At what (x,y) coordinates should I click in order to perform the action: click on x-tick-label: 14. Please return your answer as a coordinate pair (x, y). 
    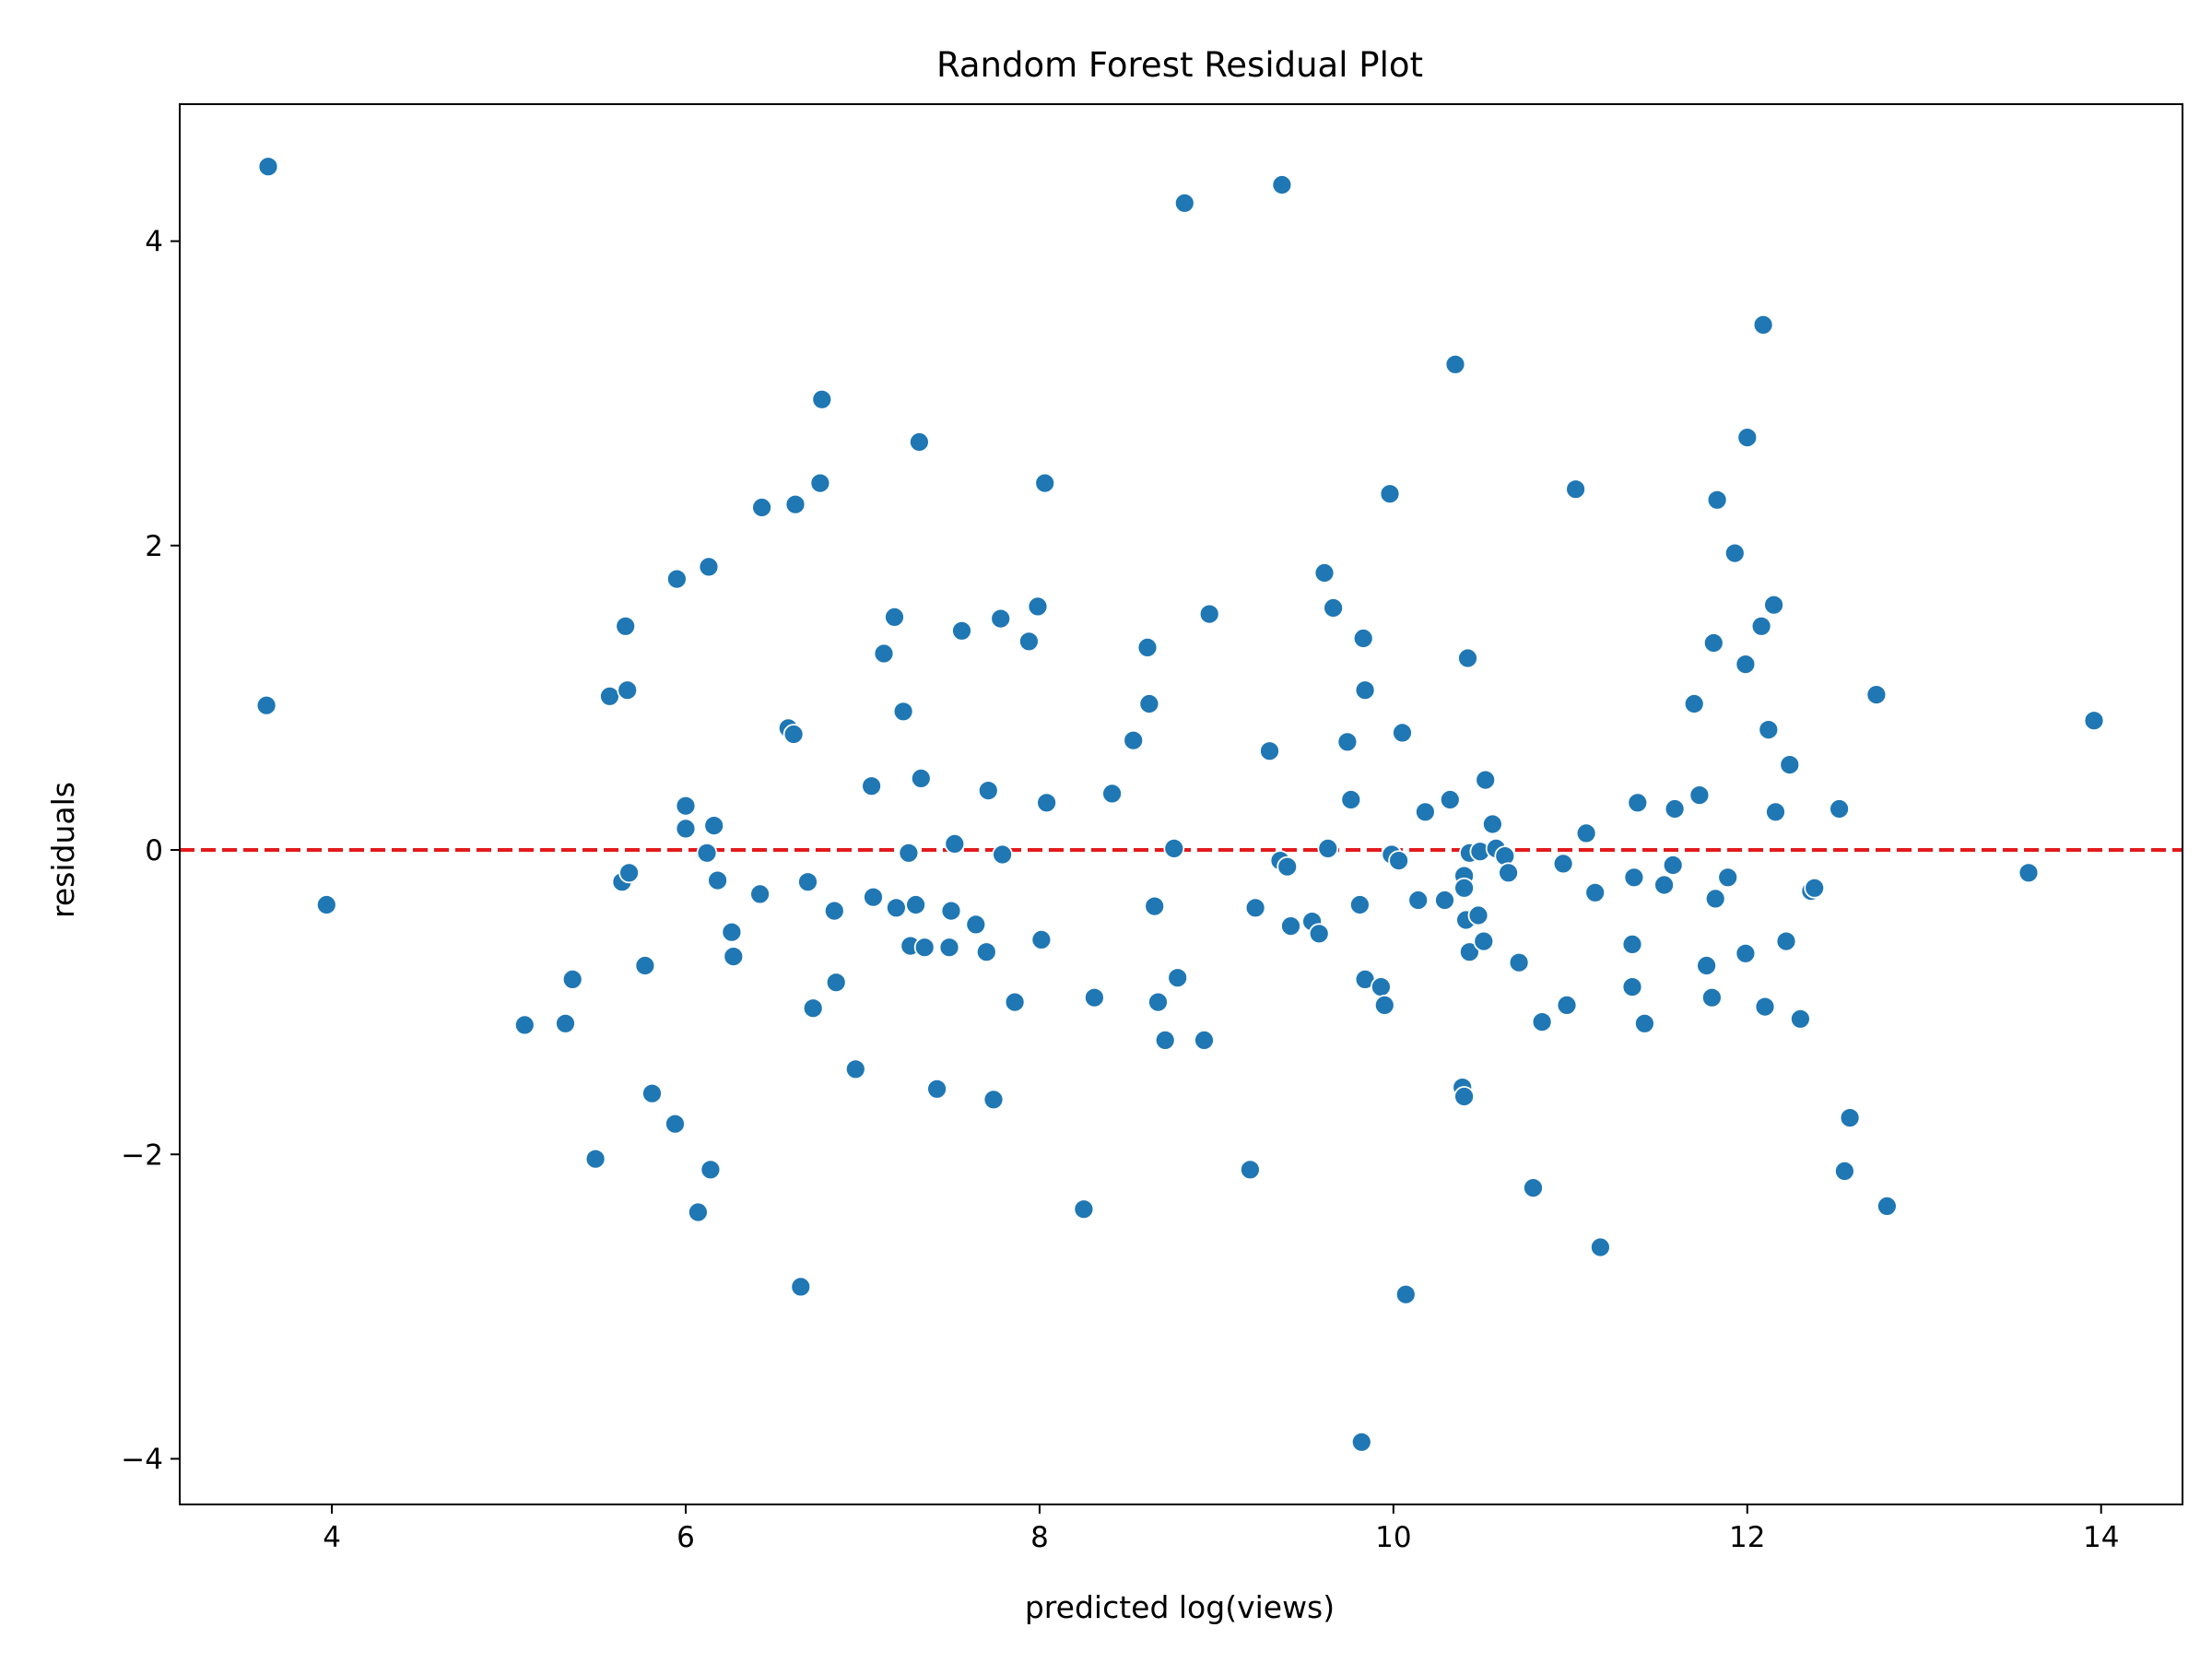
    Looking at the image, I should click on (2101, 1537).